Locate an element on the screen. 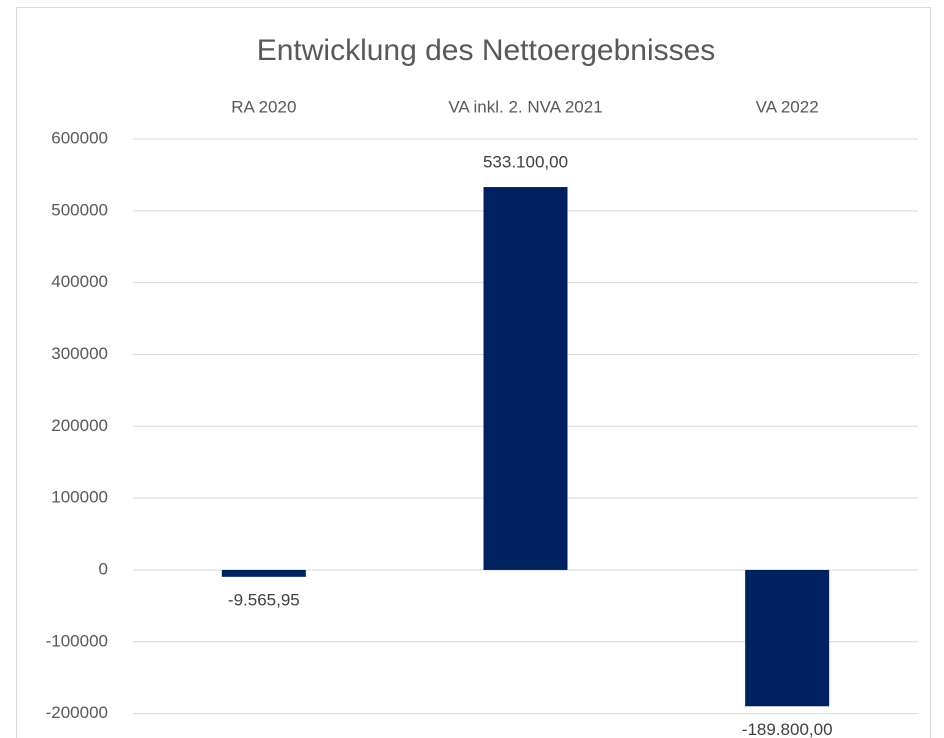  y-tick-label: -200000 is located at coordinates (77, 712).